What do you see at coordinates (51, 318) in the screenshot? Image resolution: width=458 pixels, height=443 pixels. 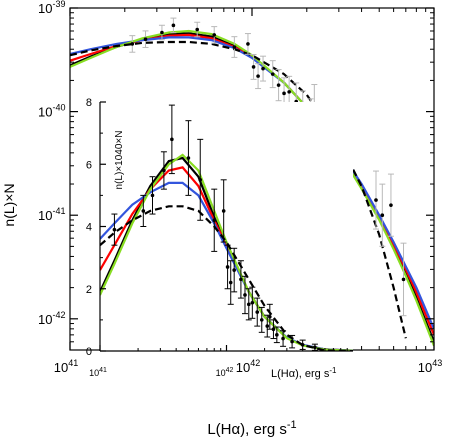 I see `main-y-tick-label: 10-42` at bounding box center [51, 318].